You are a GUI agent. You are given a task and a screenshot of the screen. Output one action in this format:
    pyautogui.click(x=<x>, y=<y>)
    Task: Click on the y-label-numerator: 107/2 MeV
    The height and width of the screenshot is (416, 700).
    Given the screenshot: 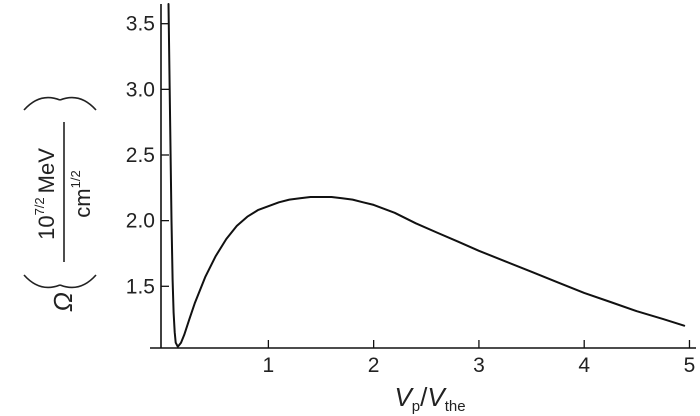 What is the action you would take?
    pyautogui.click(x=45, y=194)
    